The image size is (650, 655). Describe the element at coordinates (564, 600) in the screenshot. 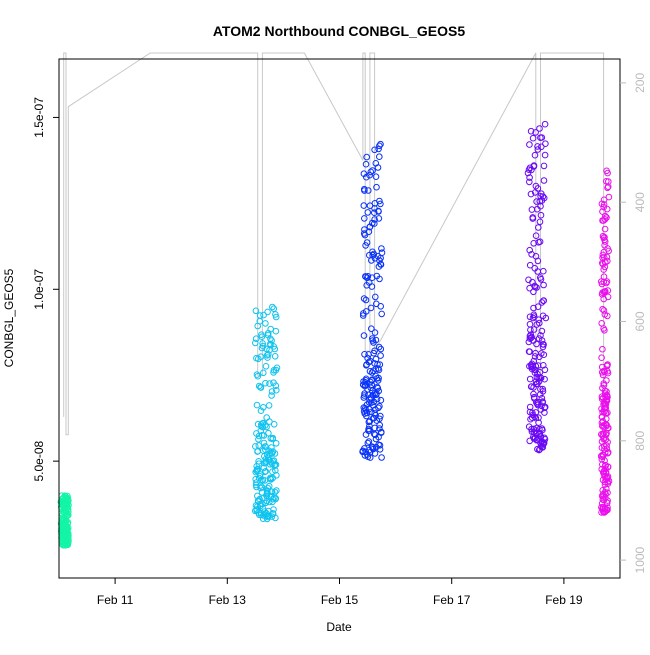

I see `x-tick-label: Feb 19` at that location.